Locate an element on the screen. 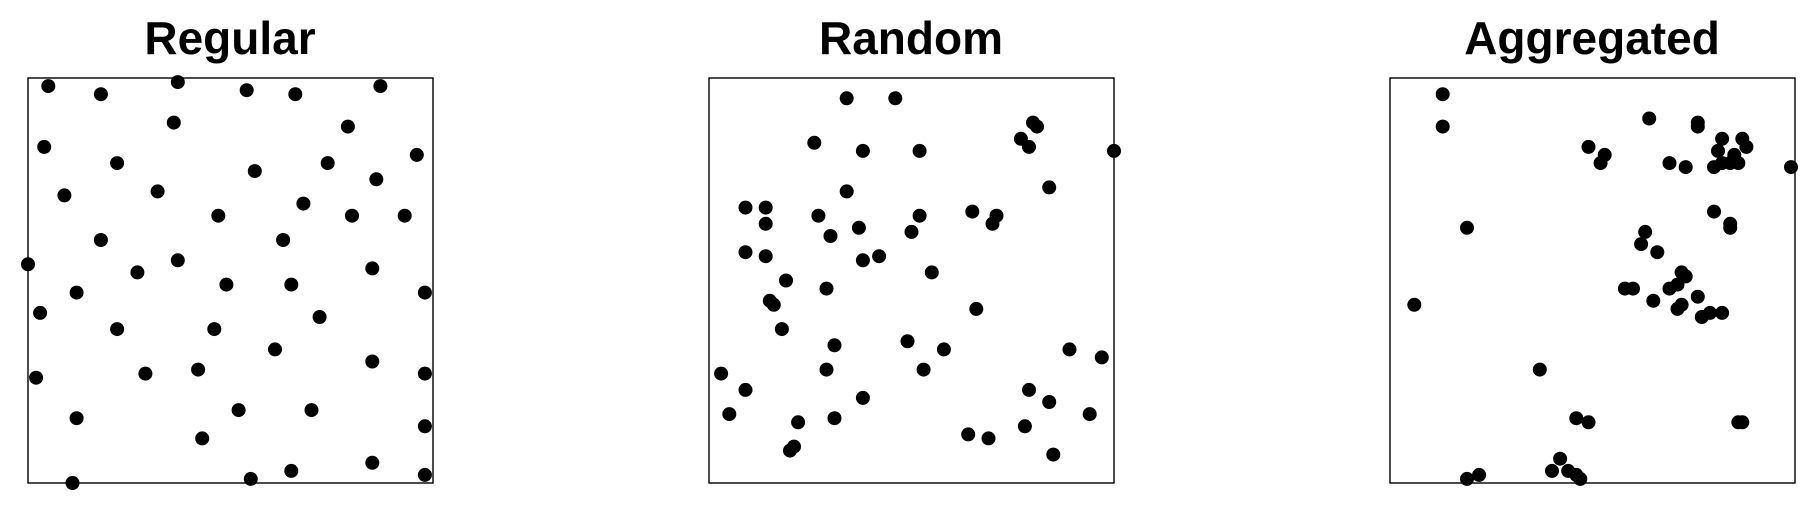 The image size is (1817, 515). panel-title-aggregated: Aggregated is located at coordinates (1592, 38).